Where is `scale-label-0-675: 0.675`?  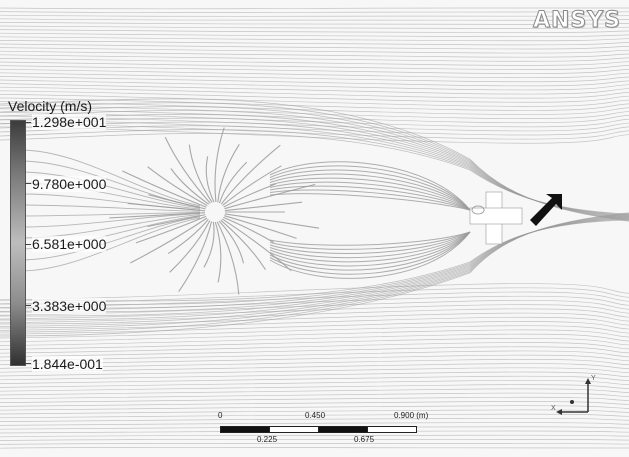 scale-label-0-675: 0.675 is located at coordinates (364, 439).